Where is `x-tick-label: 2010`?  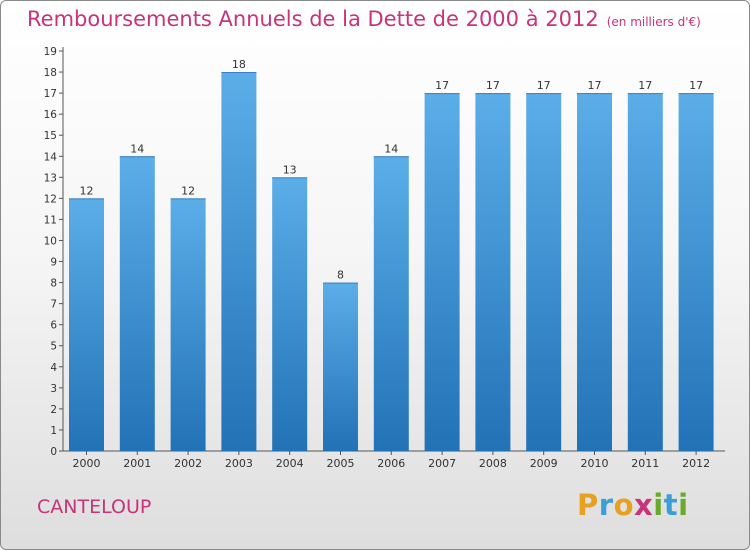
x-tick-label: 2010 is located at coordinates (595, 463).